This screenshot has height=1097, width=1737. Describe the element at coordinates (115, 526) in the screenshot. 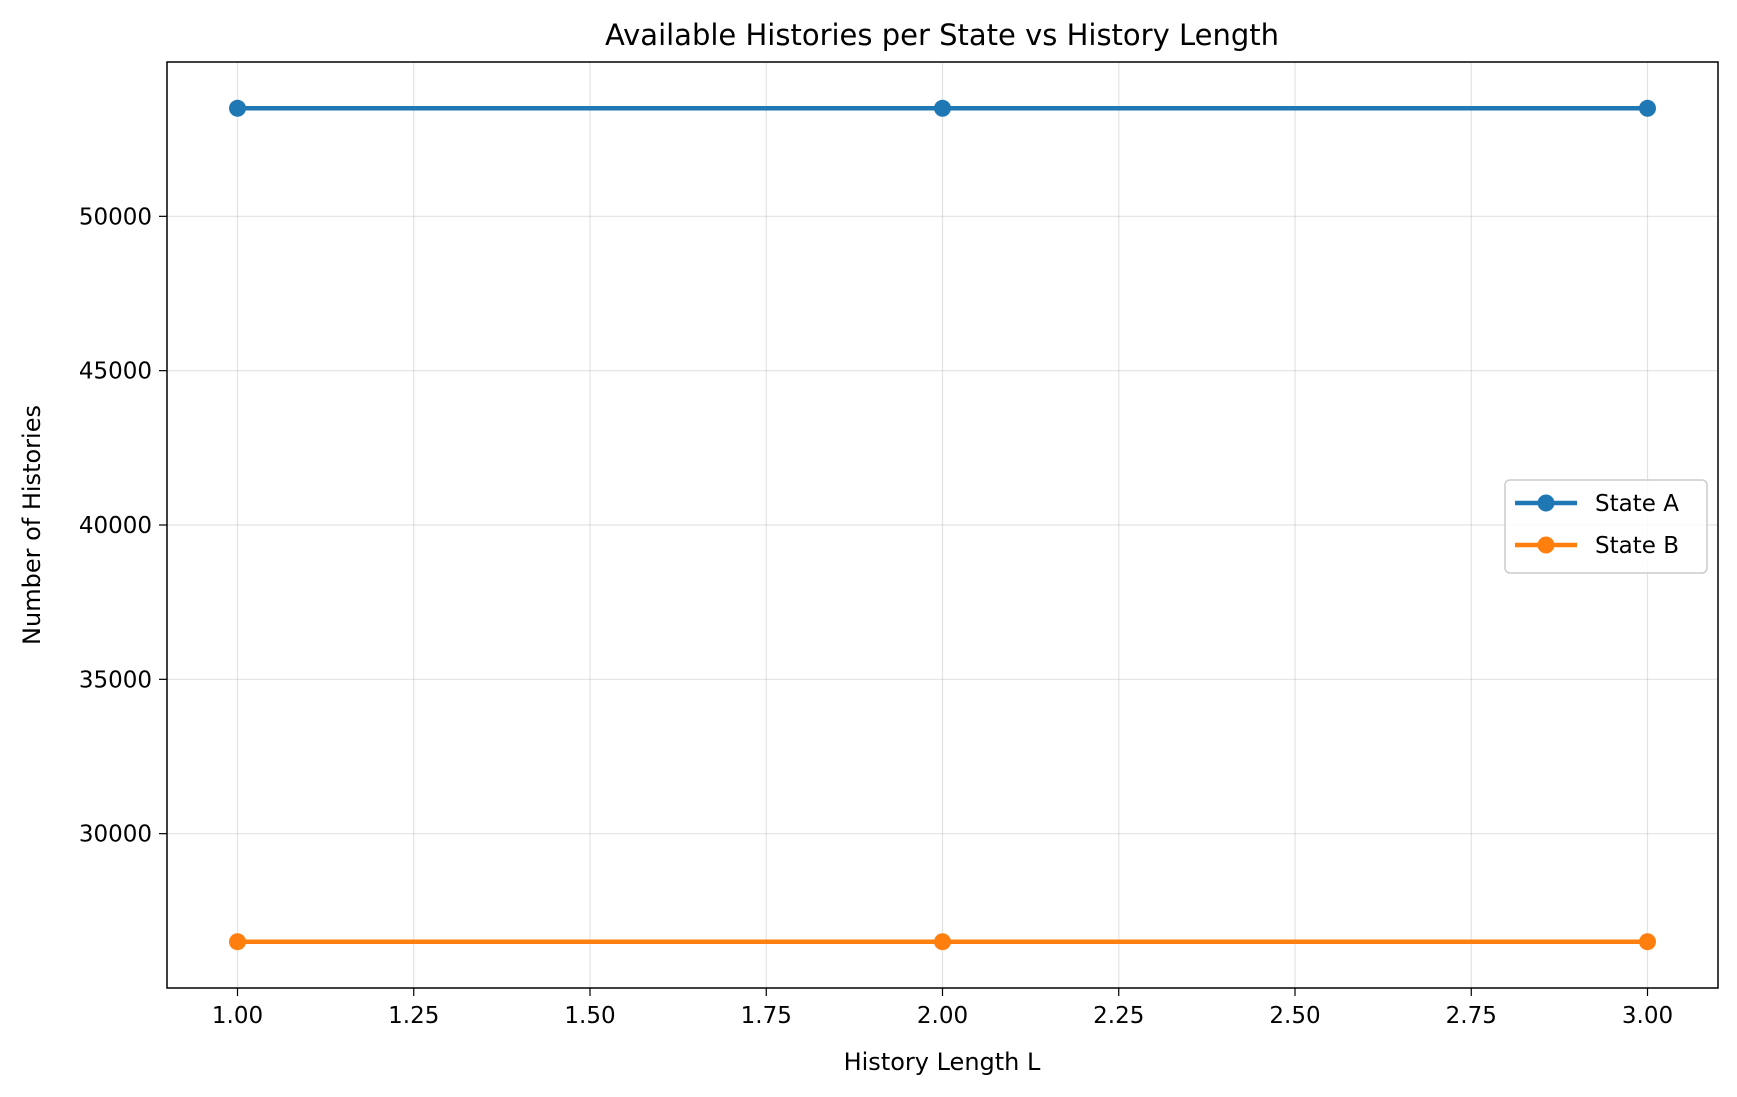

I see `y-tick-label: 40000` at that location.